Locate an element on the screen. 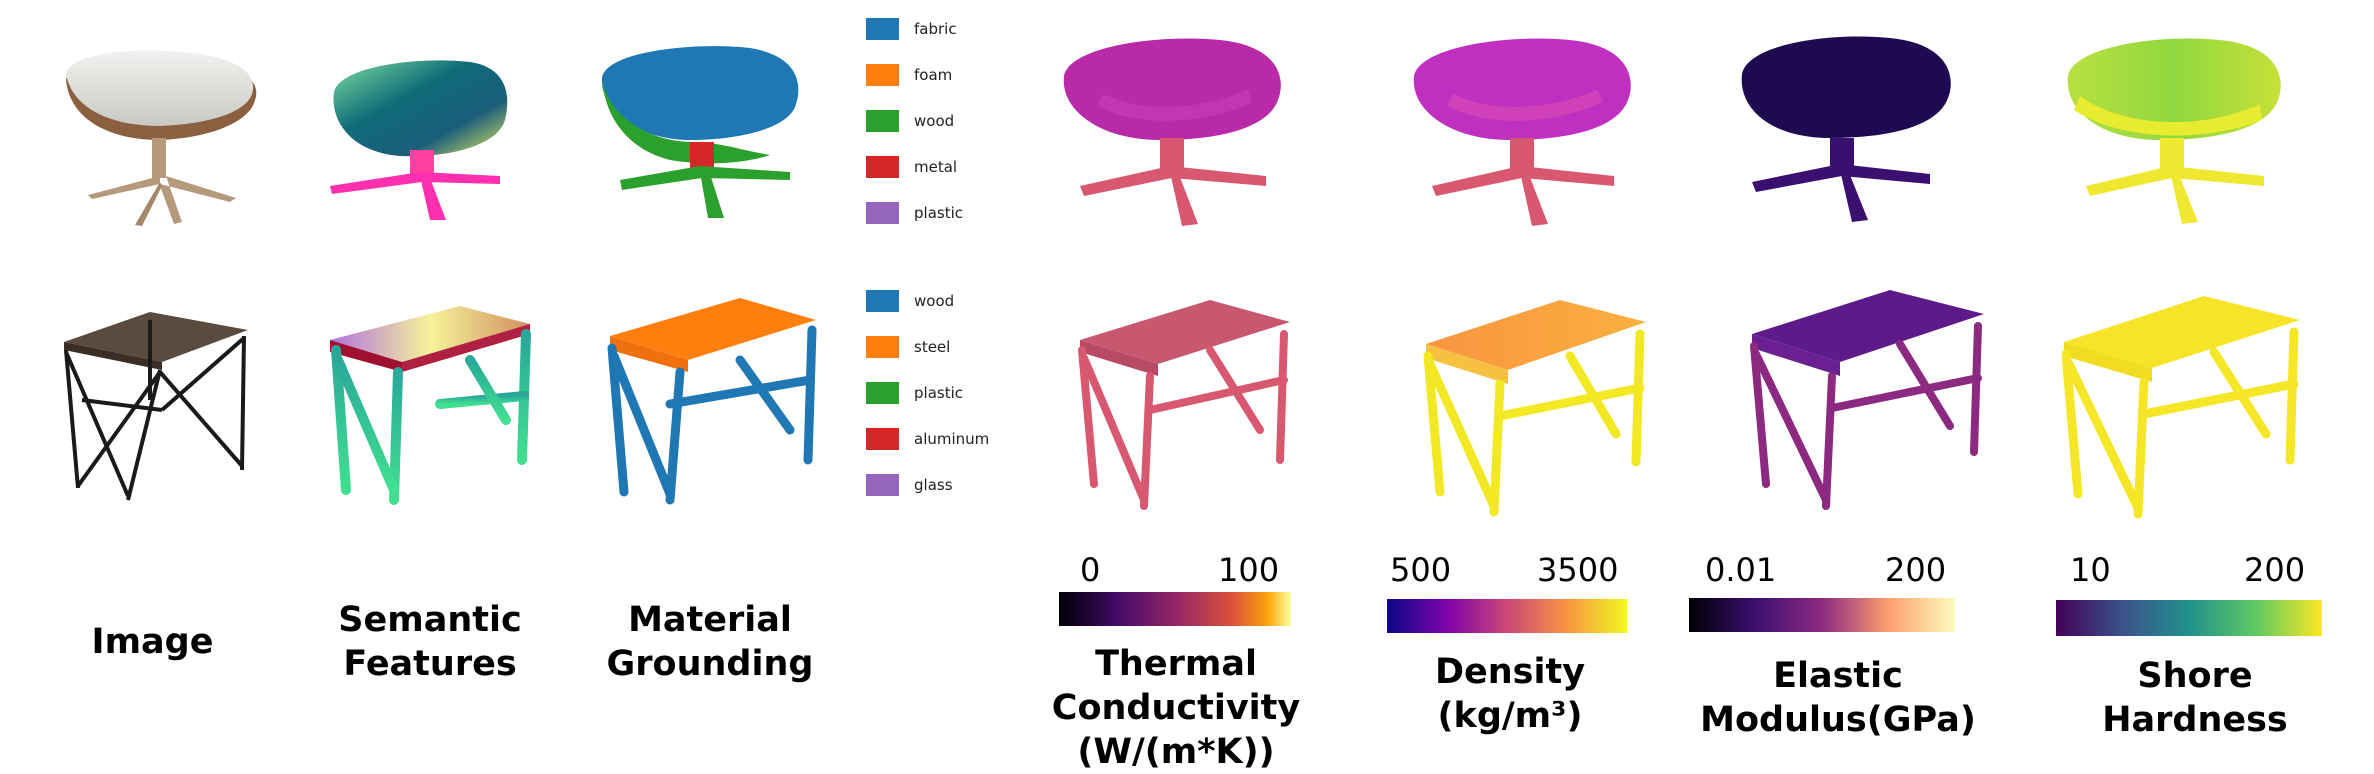 The image size is (2374, 774). desk-shore-hardness is located at coordinates (2180, 407).